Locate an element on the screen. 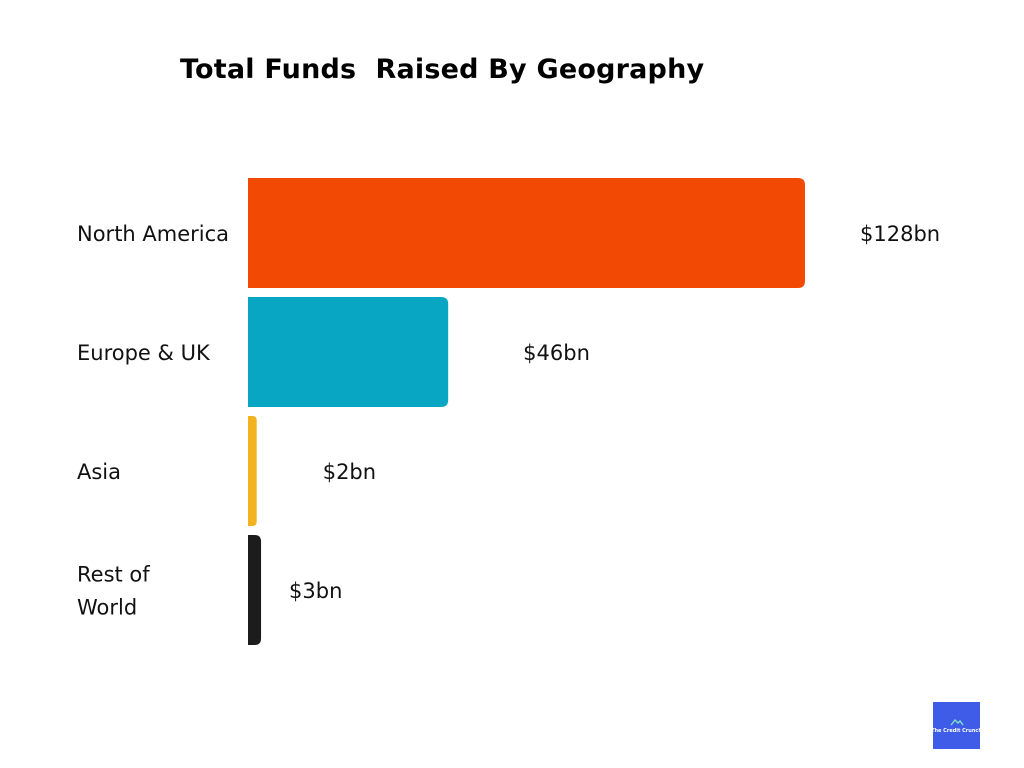 This screenshot has width=1024, height=768. bar-asia is located at coordinates (252, 471).